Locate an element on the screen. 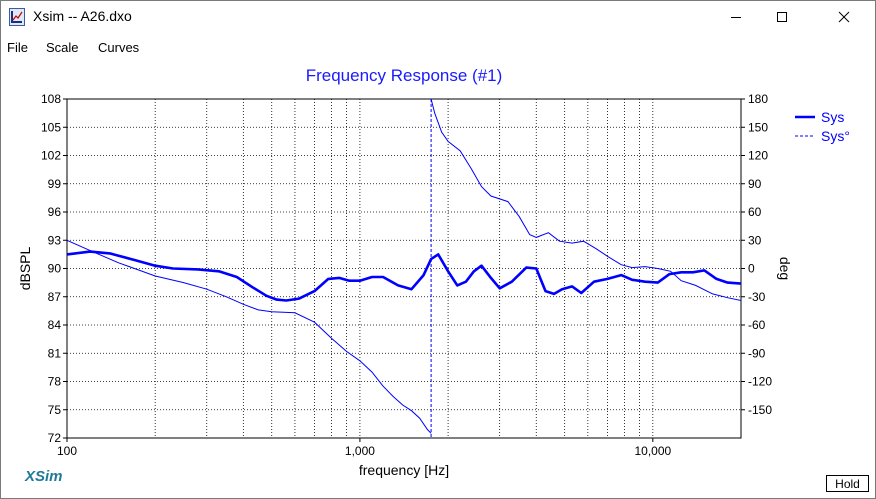 This screenshot has height=499, width=876. minimize-button is located at coordinates (736, 17).